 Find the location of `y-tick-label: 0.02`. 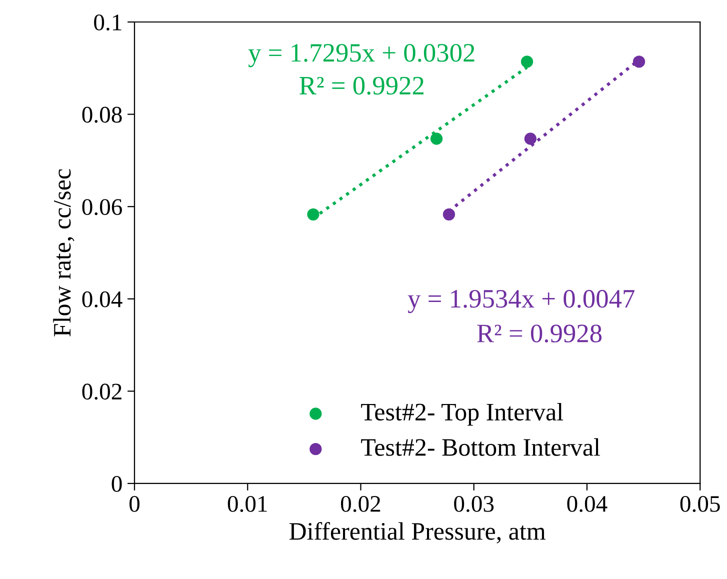

y-tick-label: 0.02 is located at coordinates (102, 392).